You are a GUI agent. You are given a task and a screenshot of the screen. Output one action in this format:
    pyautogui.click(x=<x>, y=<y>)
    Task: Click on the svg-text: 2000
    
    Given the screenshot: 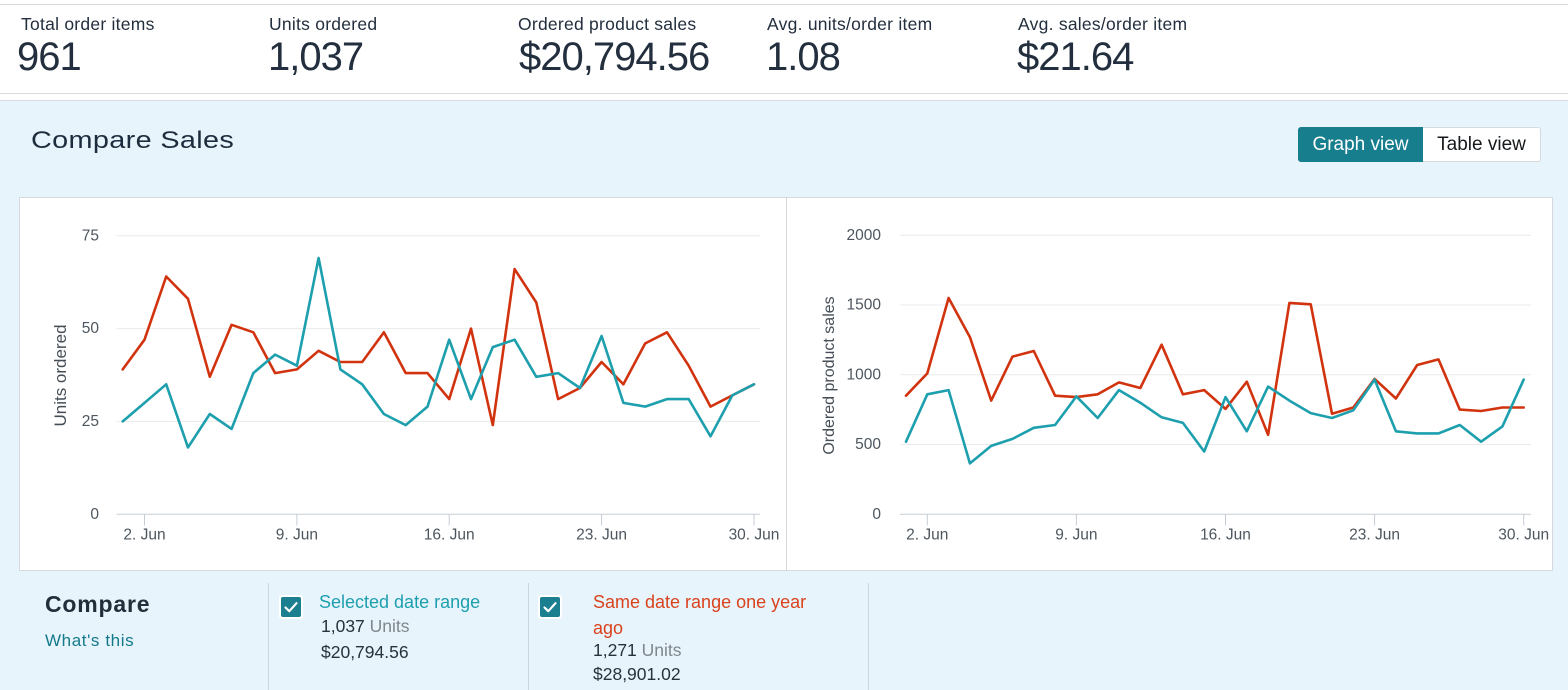 What is the action you would take?
    pyautogui.click(x=864, y=235)
    